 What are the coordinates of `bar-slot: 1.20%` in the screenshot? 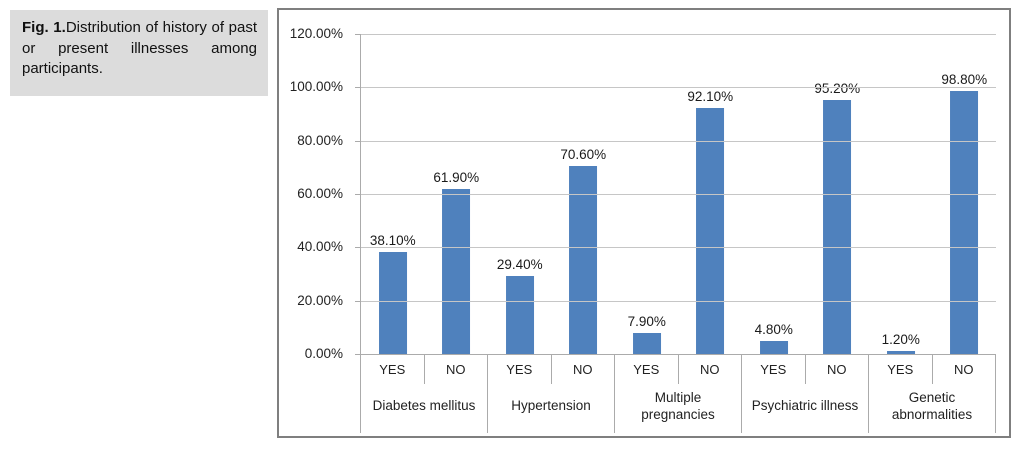 It's located at (901, 194).